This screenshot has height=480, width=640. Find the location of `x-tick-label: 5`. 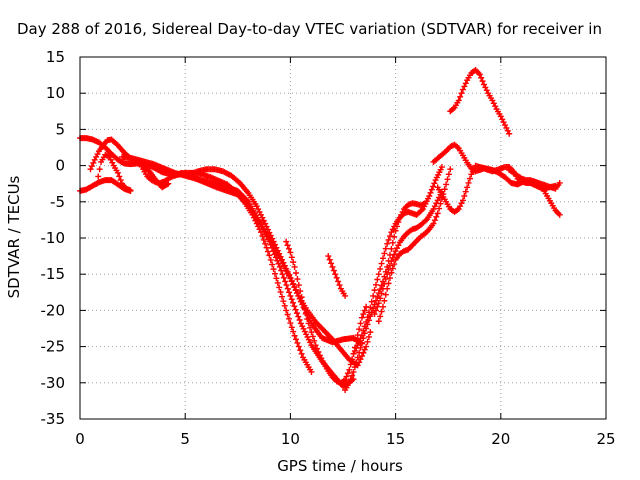

x-tick-label: 5 is located at coordinates (185, 439).